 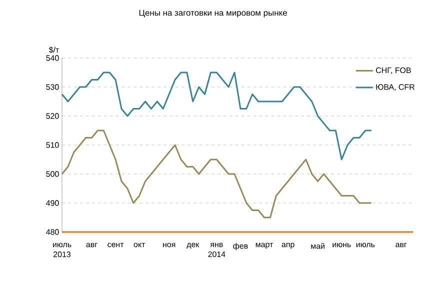 I want to click on chart-title: Цены на заготовки на мировом рынке, so click(x=213, y=14).